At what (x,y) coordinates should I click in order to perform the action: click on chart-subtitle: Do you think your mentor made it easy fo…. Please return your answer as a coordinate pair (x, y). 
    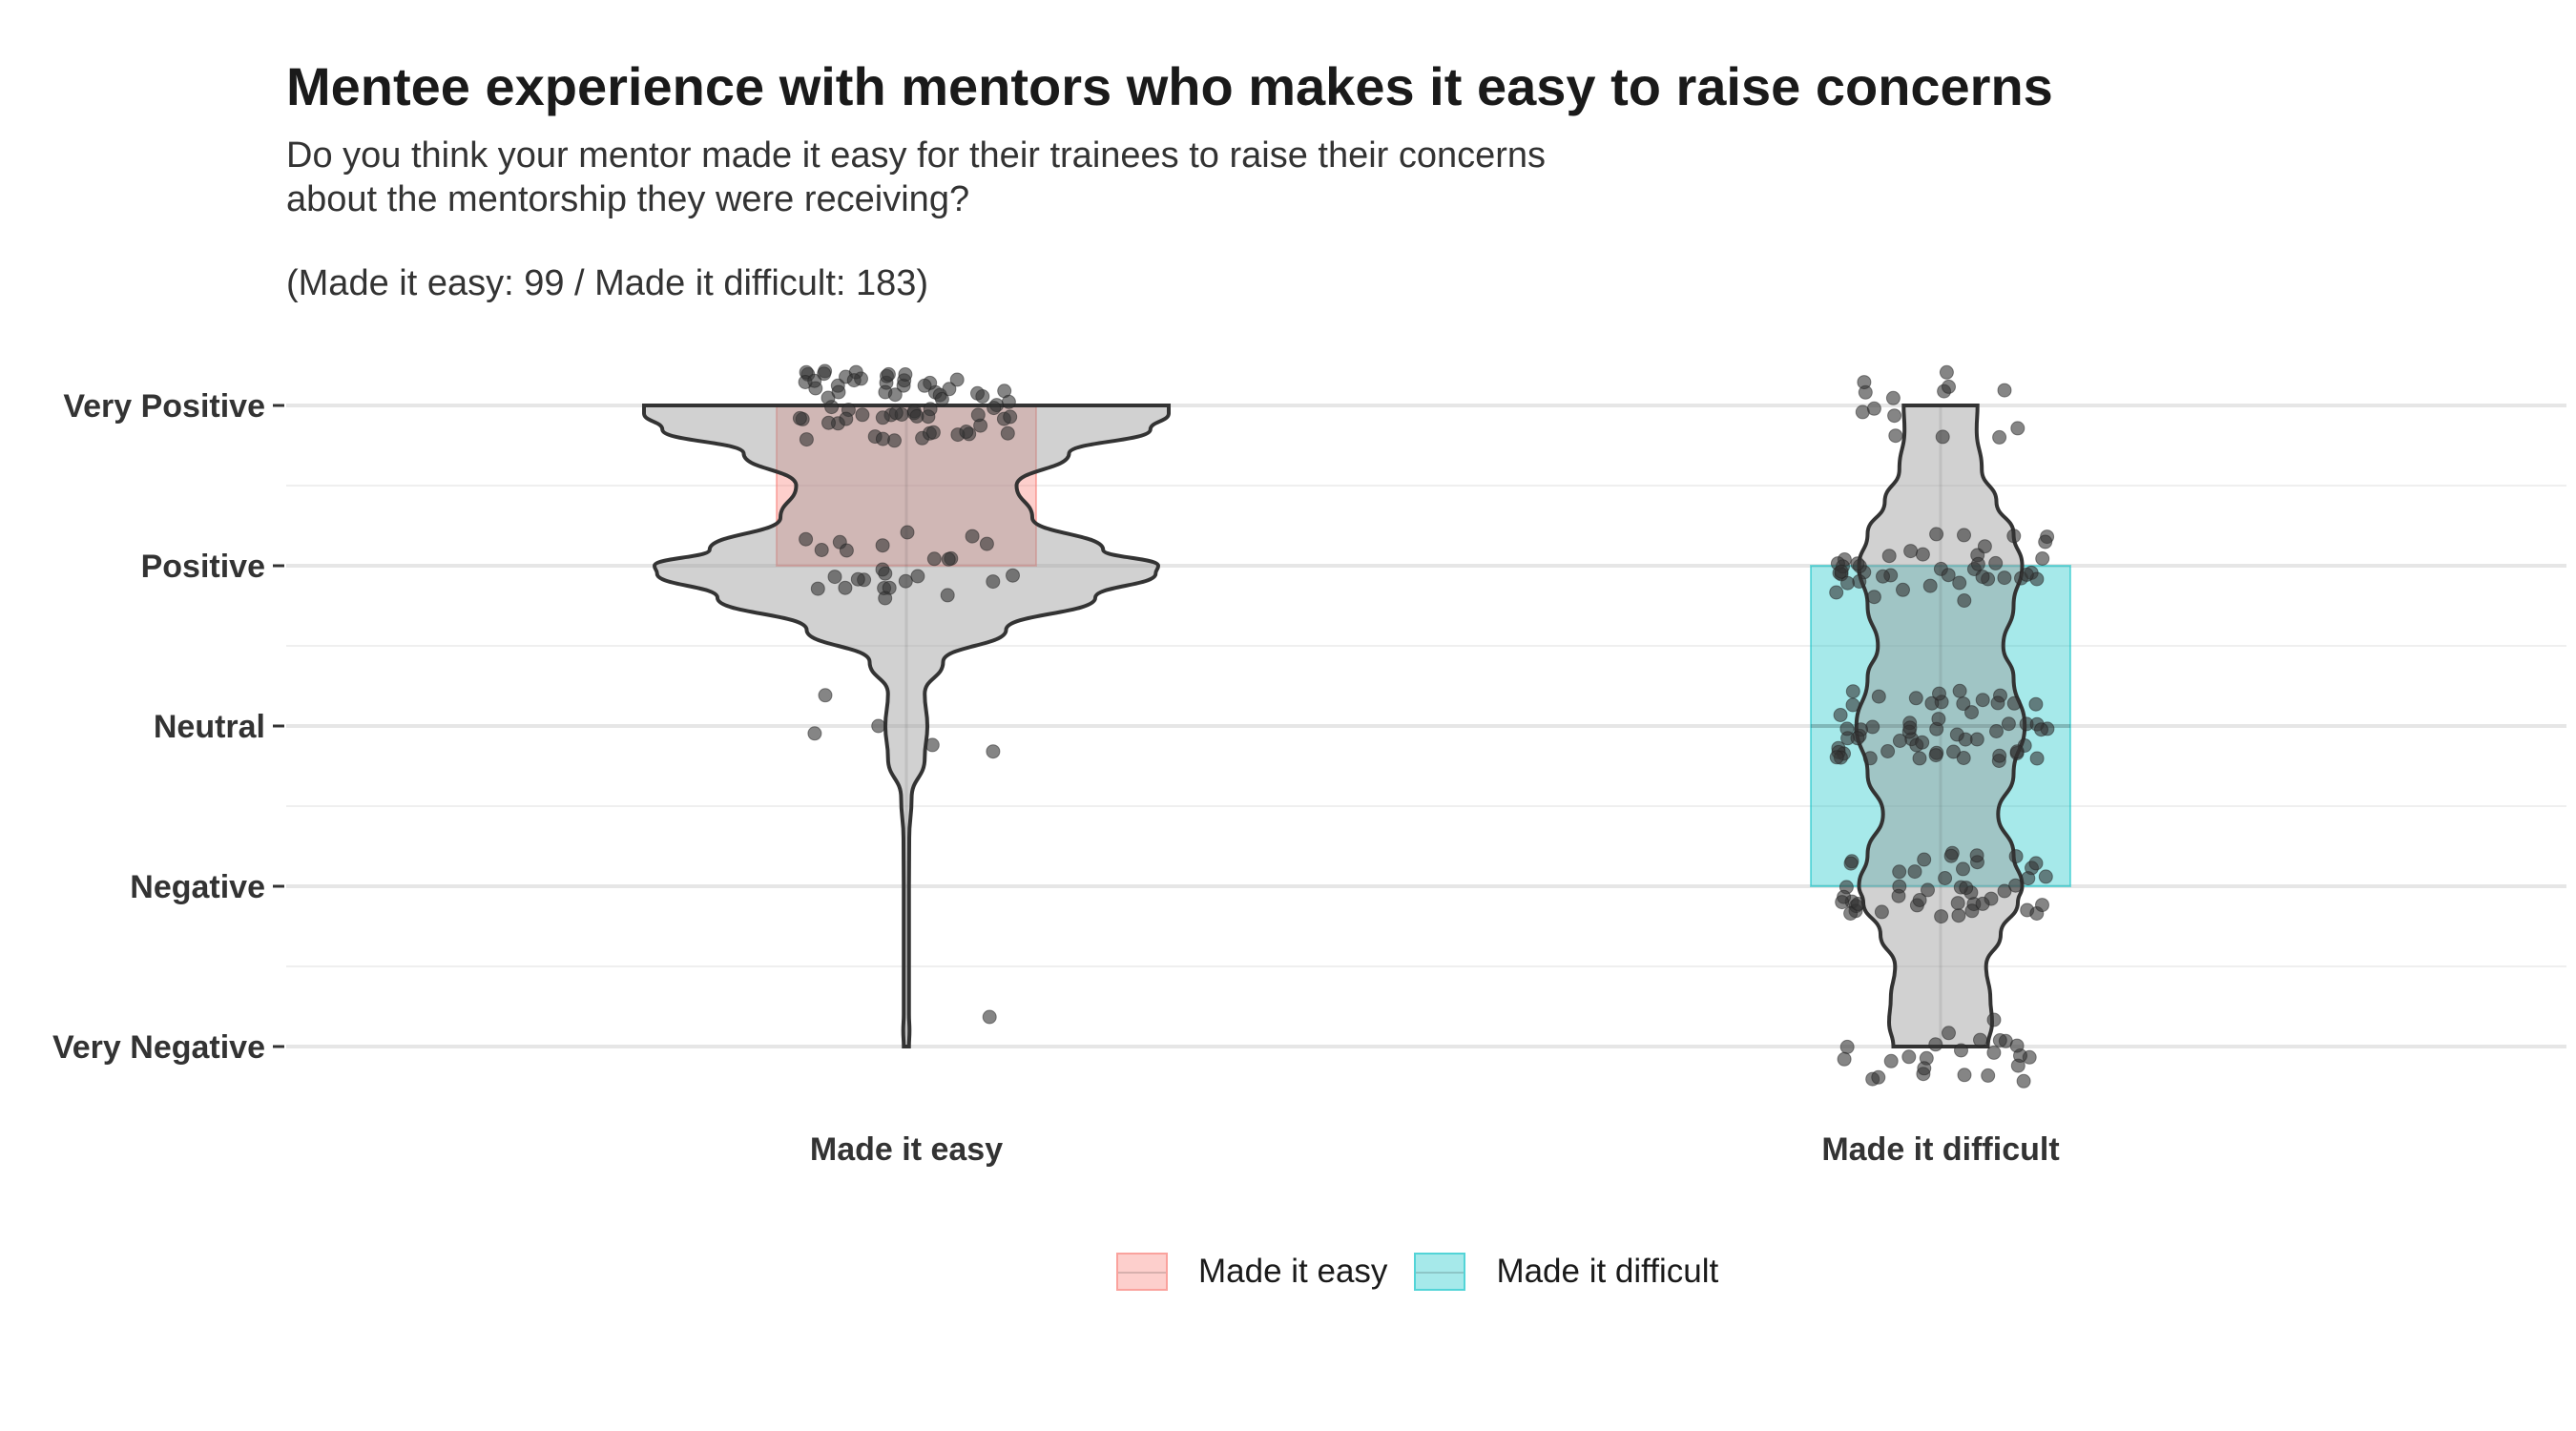
    Looking at the image, I should click on (916, 177).